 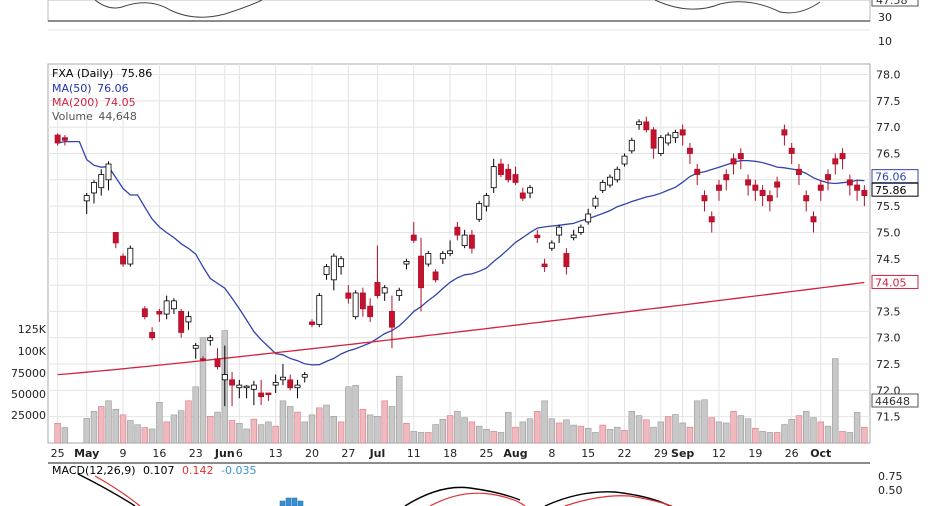 I want to click on date-tick-label: Jun, so click(x=224, y=453).